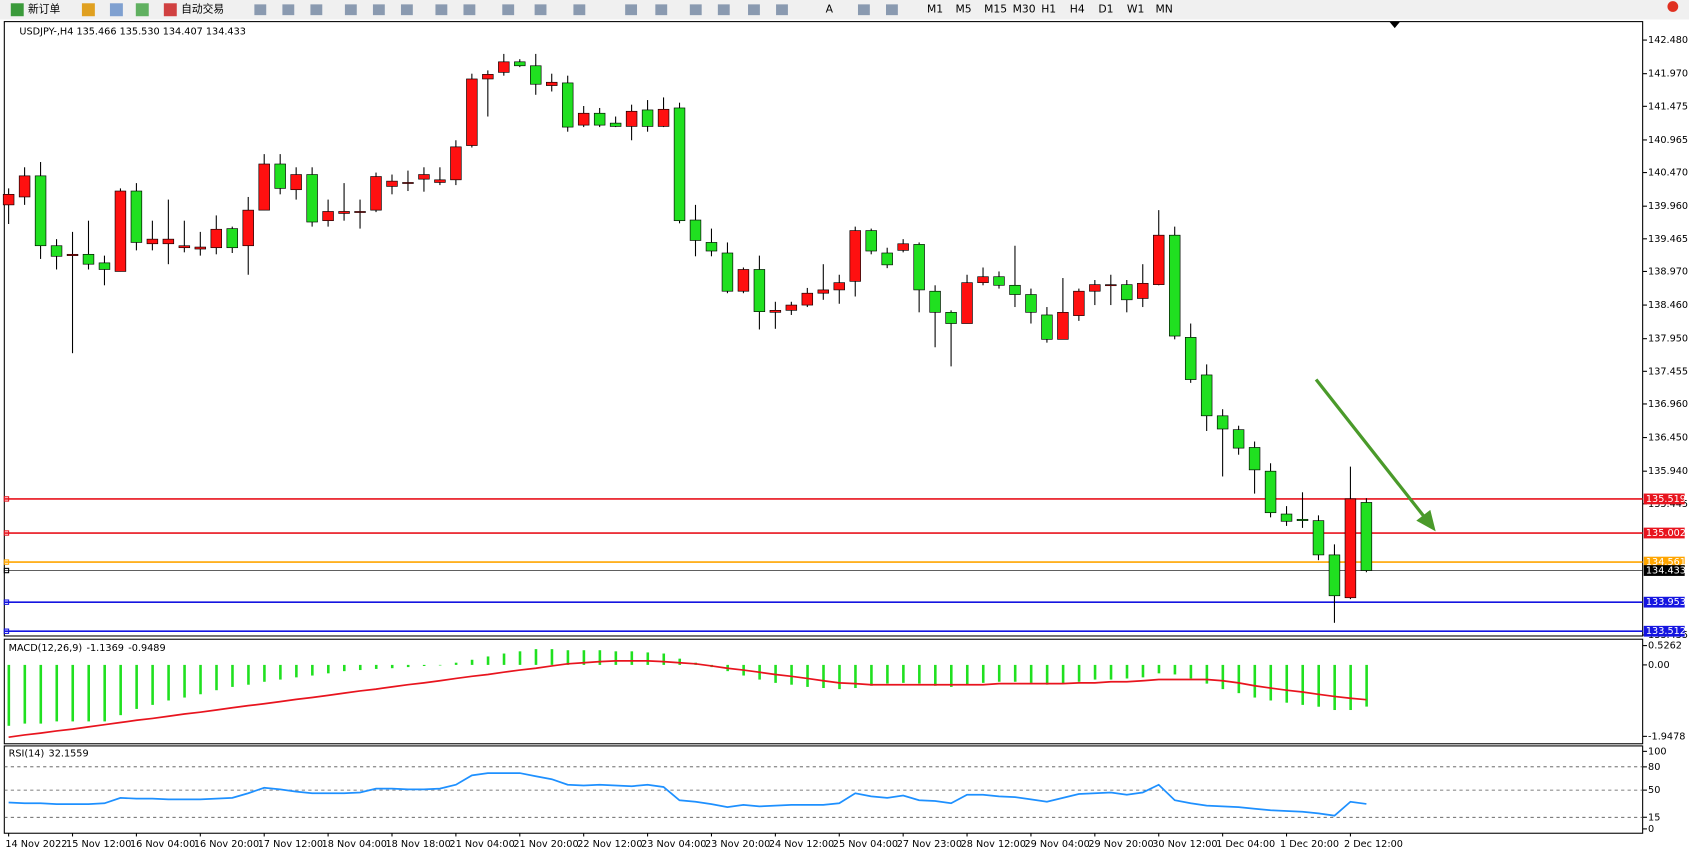 Image resolution: width=1689 pixels, height=861 pixels. Describe the element at coordinates (964, 9) in the screenshot. I see `timeframe-button: M5` at that location.